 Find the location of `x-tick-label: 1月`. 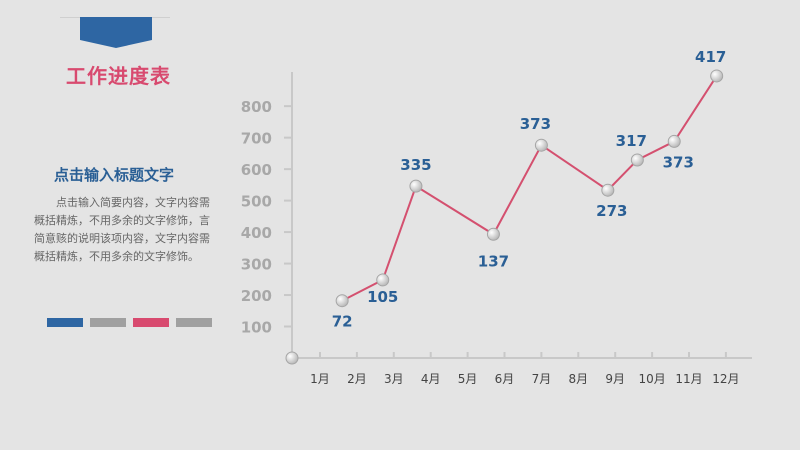

x-tick-label: 1月 is located at coordinates (320, 379).